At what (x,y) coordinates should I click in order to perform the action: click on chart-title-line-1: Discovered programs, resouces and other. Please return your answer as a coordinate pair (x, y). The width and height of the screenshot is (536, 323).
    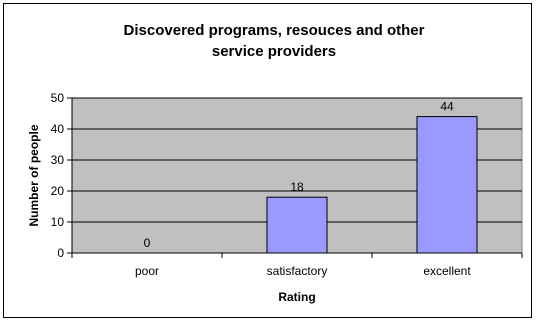
    Looking at the image, I should click on (274, 30).